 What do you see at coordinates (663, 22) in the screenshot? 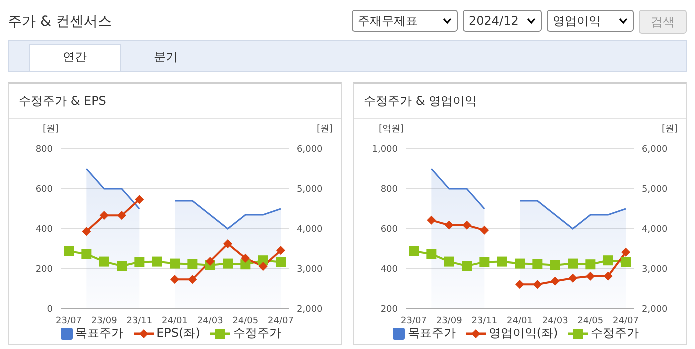
I see `text: 검색` at bounding box center [663, 22].